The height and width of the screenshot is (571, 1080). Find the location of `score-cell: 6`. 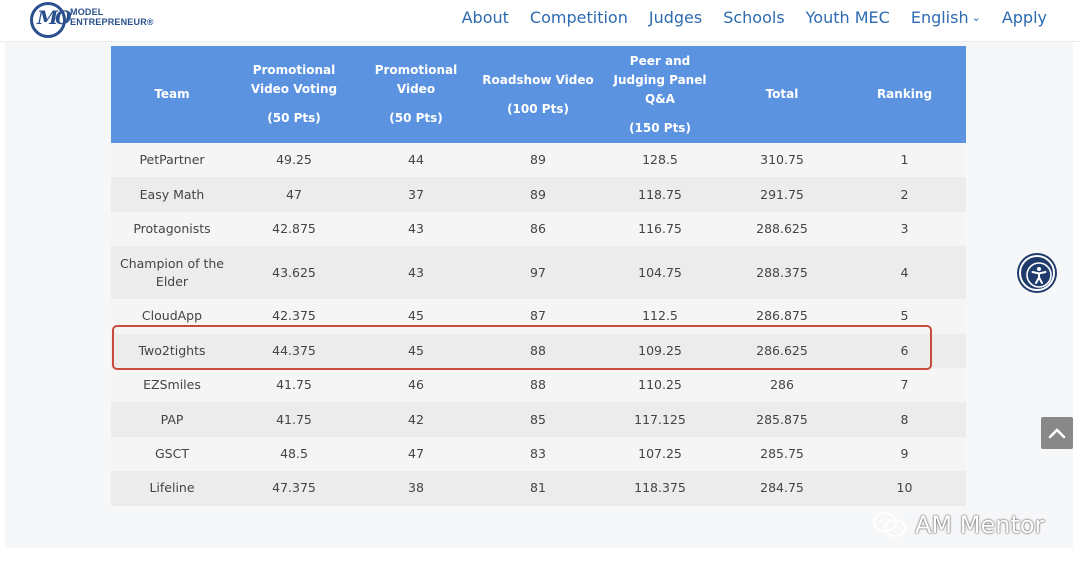

score-cell: 6 is located at coordinates (904, 350).